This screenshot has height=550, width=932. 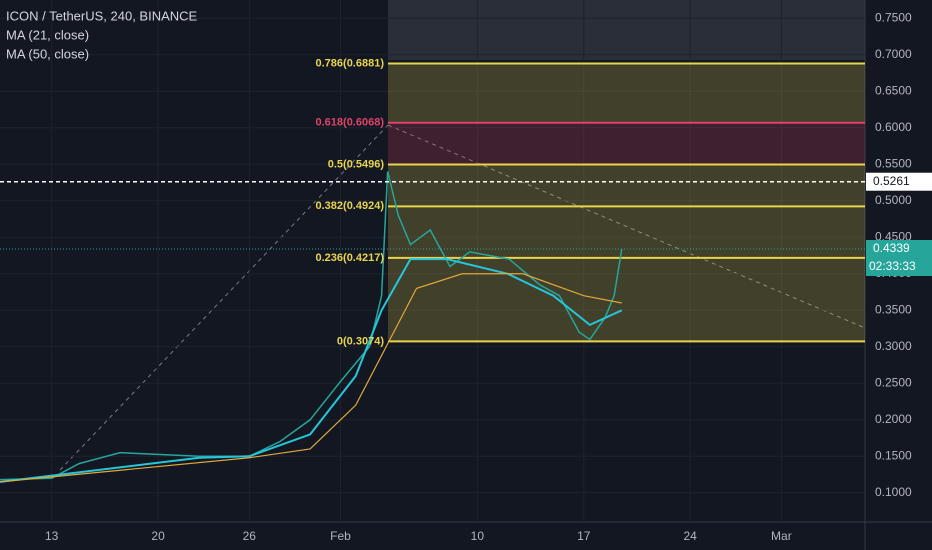 I want to click on y-tick-label: 0.5500, so click(x=893, y=163).